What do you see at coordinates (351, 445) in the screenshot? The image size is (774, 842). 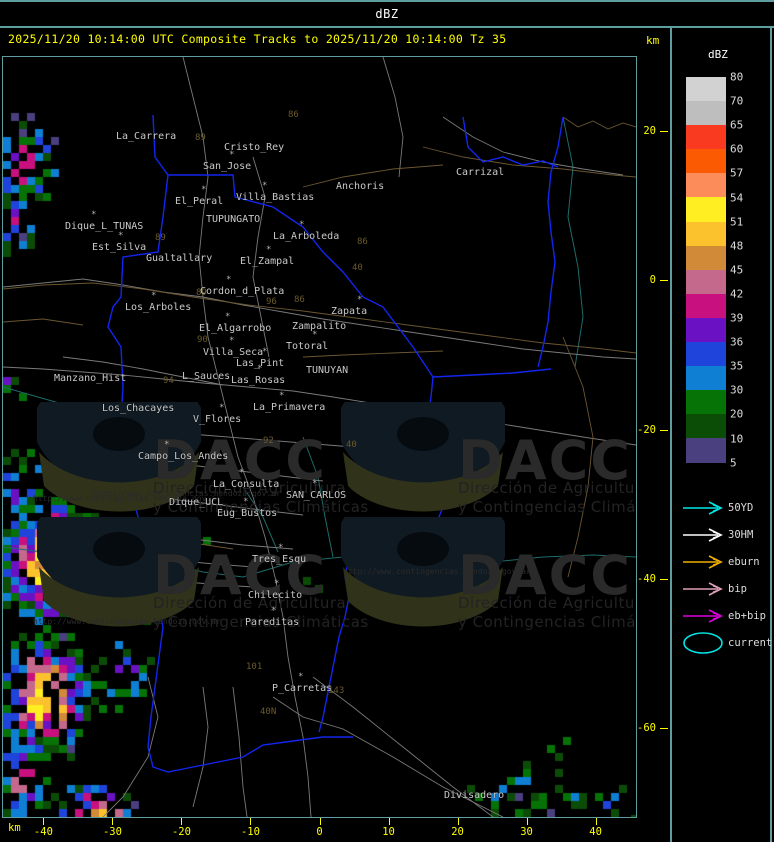 I see `road-number-label: 40` at bounding box center [351, 445].